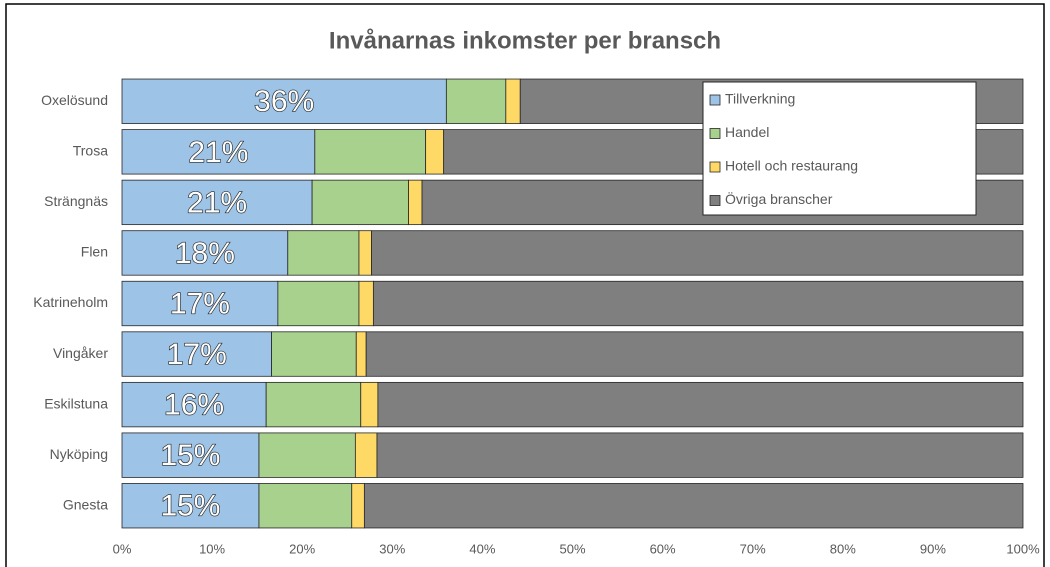 The width and height of the screenshot is (1050, 567). I want to click on y-tick-label: Vingåker, so click(80, 353).